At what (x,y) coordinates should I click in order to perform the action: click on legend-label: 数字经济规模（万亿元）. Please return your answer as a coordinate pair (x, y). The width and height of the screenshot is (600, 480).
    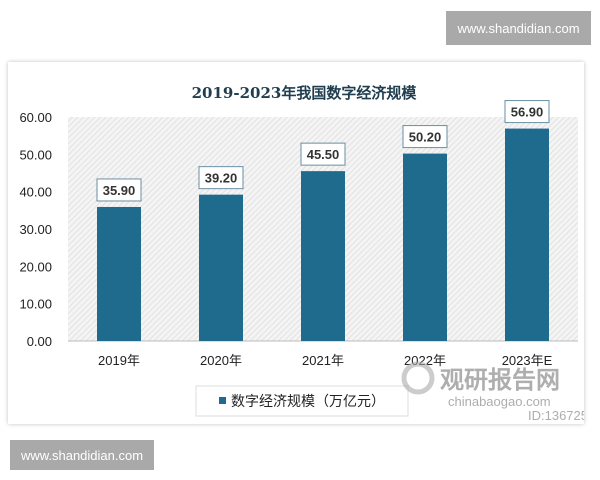
    Looking at the image, I should click on (308, 401).